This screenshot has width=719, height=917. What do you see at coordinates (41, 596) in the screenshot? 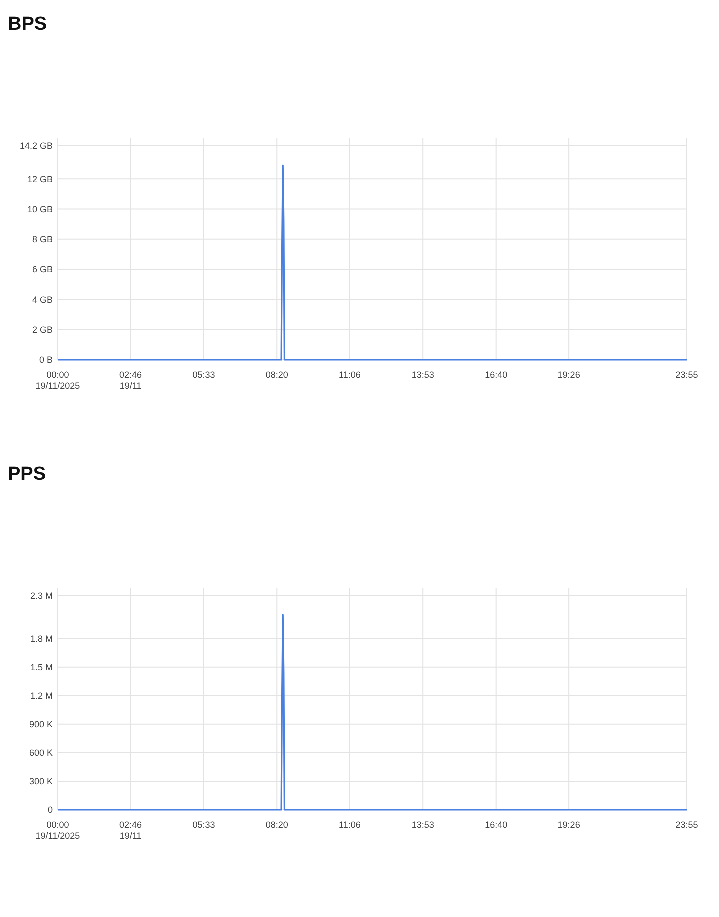
I see `y-tick-label: 2.3 M` at bounding box center [41, 596].